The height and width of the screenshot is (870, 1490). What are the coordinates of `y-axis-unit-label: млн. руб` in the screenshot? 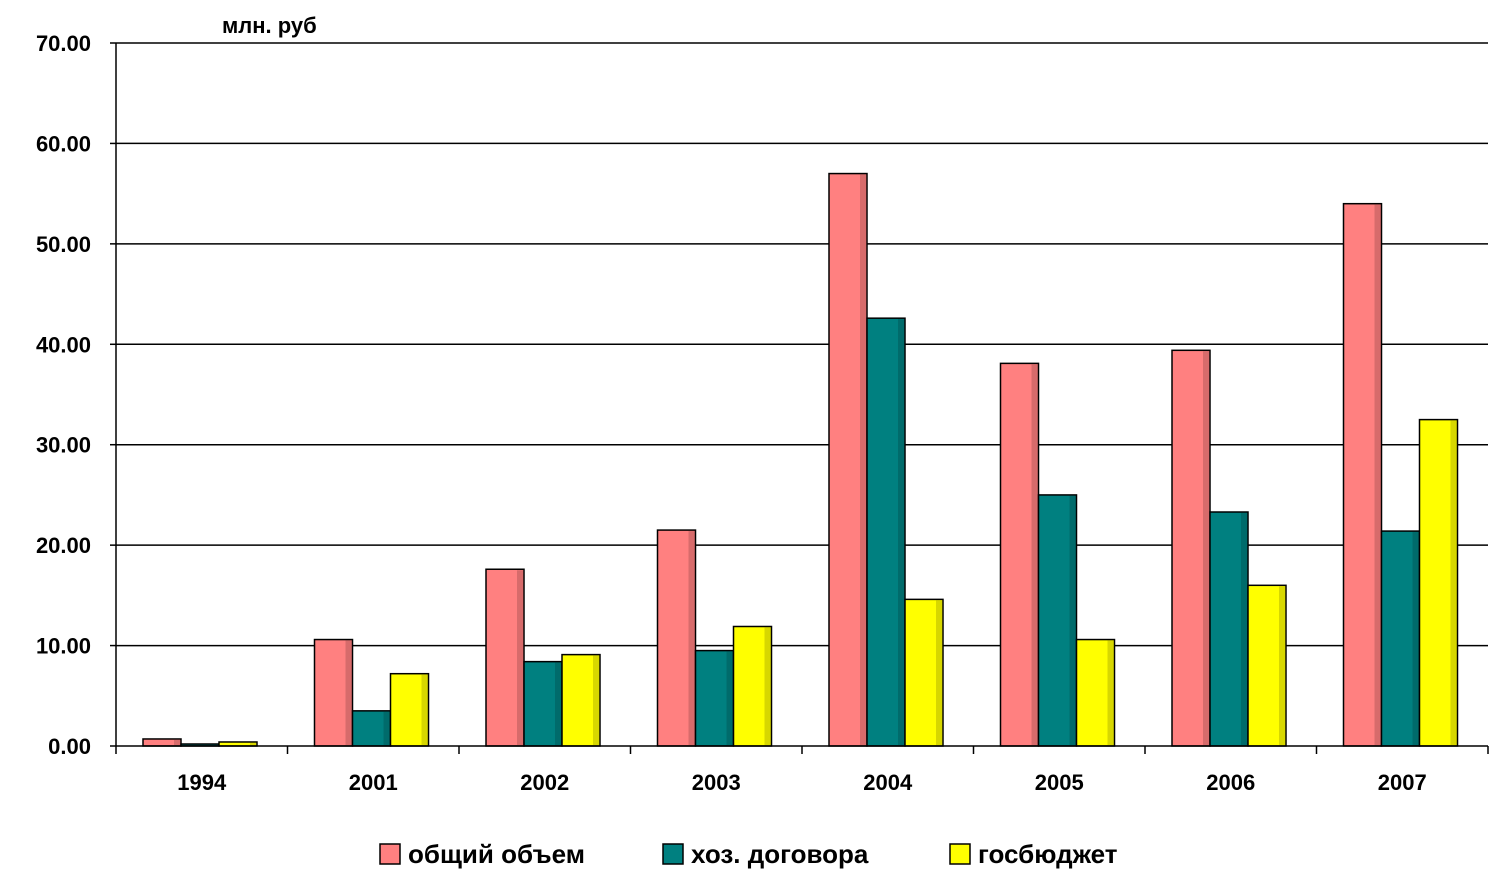 It's located at (269, 25).